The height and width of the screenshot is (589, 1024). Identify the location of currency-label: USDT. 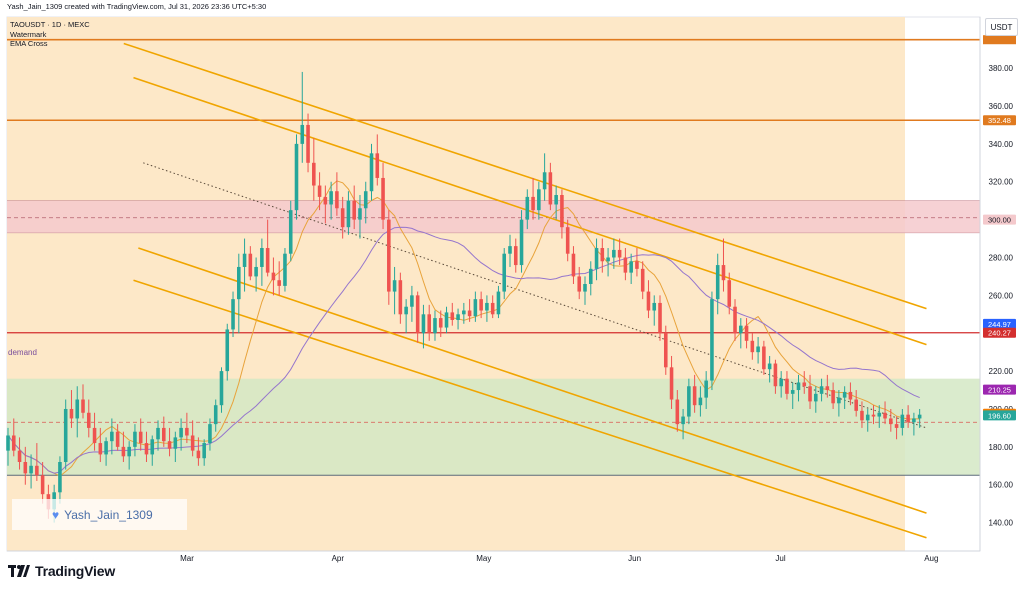
(1001, 27).